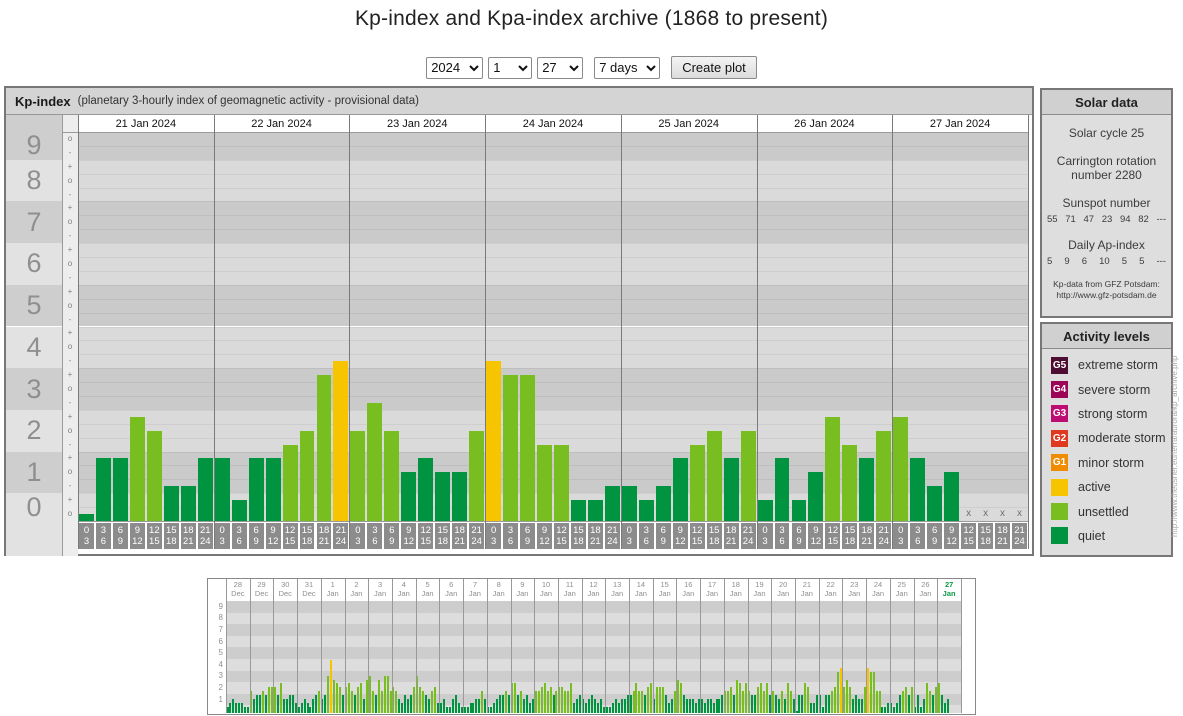 This screenshot has height=716, width=1183. Describe the element at coordinates (455, 67) in the screenshot. I see `year-select: 2024` at that location.